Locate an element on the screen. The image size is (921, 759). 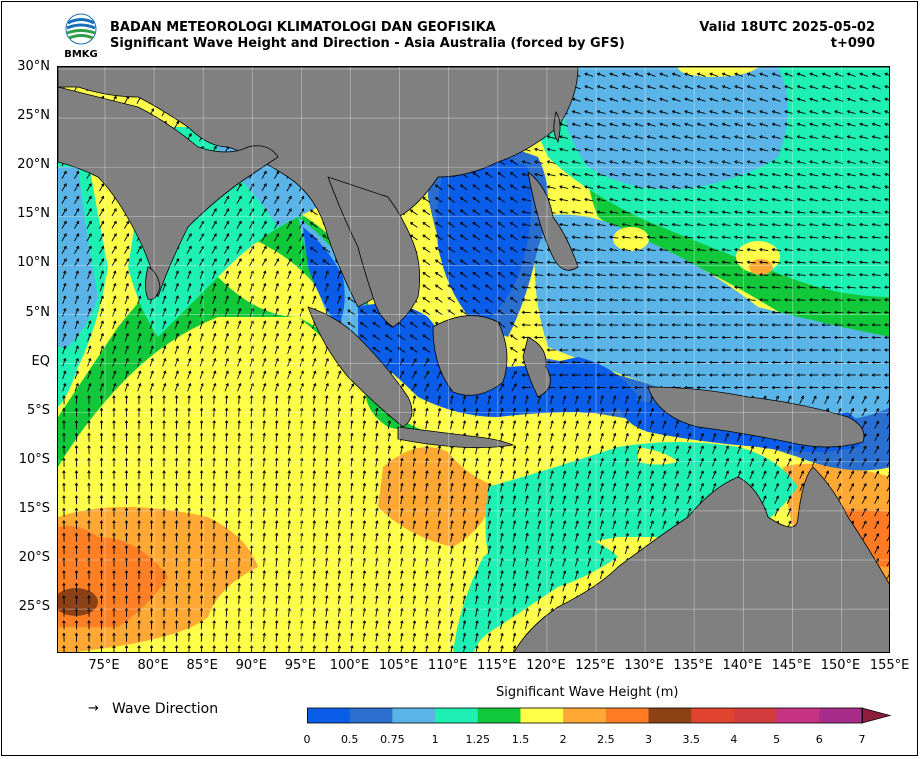
land-australia is located at coordinates (701, 559).